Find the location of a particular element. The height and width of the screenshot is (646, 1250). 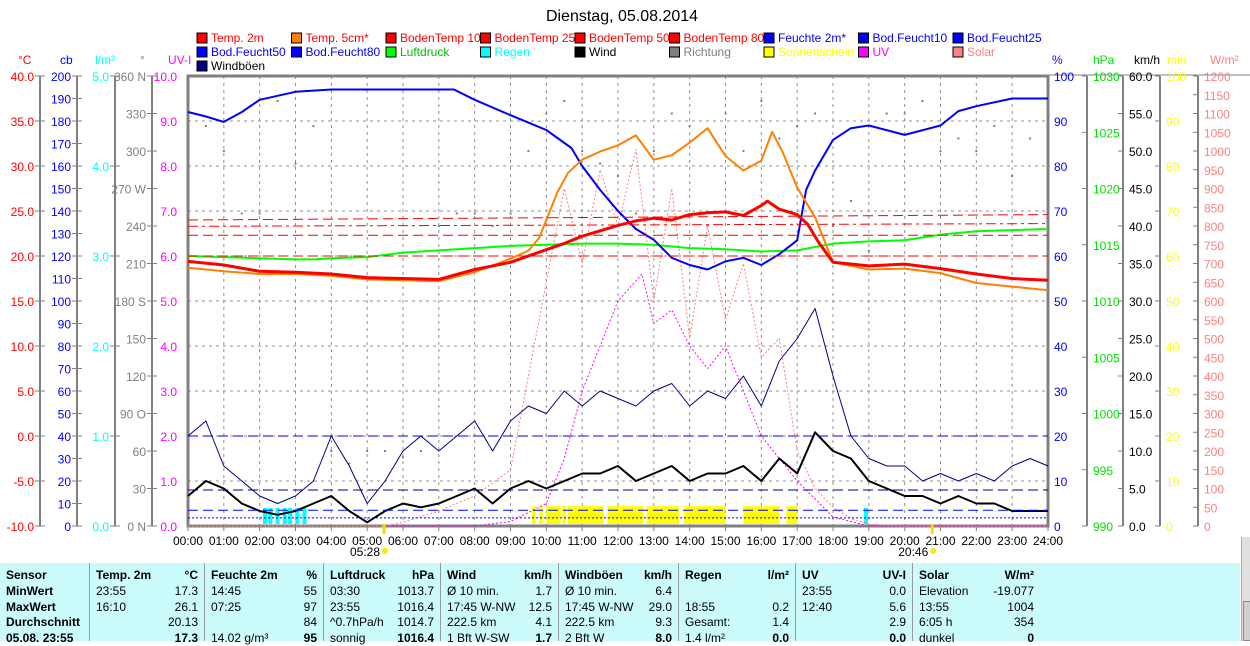

axis-tick-label-solar: 1000 is located at coordinates (1217, 152).